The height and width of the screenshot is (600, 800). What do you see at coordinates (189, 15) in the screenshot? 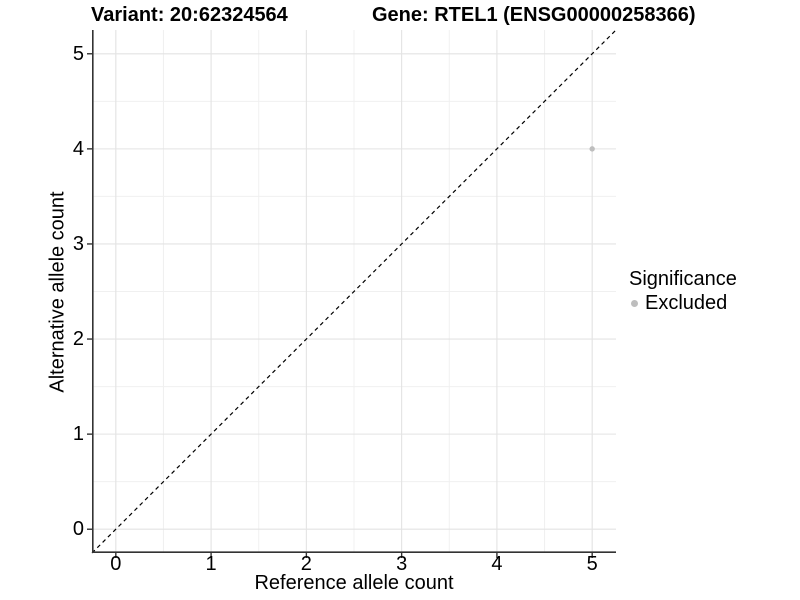
I see `variant-title: Variant: 20:62324564` at bounding box center [189, 15].